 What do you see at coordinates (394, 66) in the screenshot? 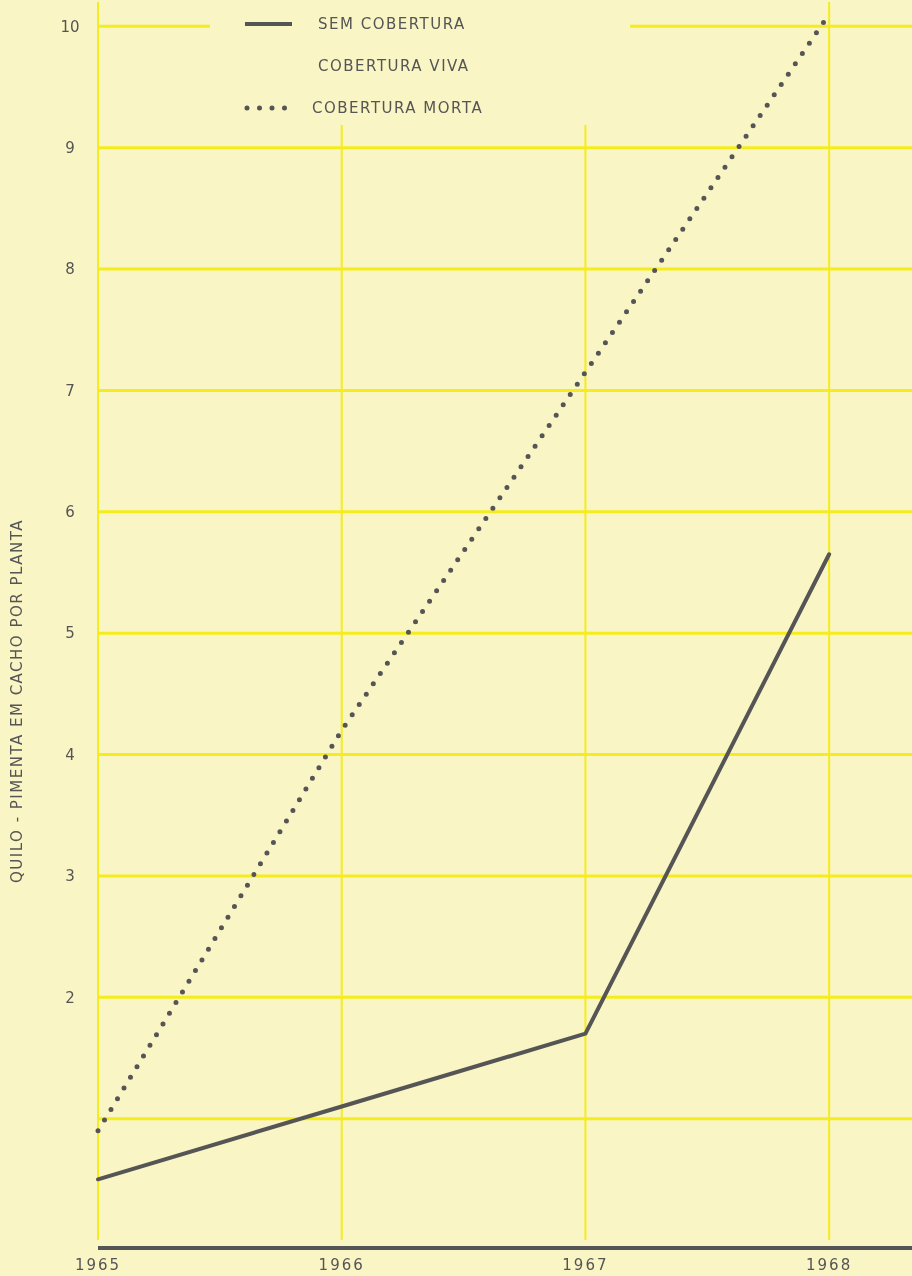
I see `annotation: COBERTURA VIVA` at bounding box center [394, 66].